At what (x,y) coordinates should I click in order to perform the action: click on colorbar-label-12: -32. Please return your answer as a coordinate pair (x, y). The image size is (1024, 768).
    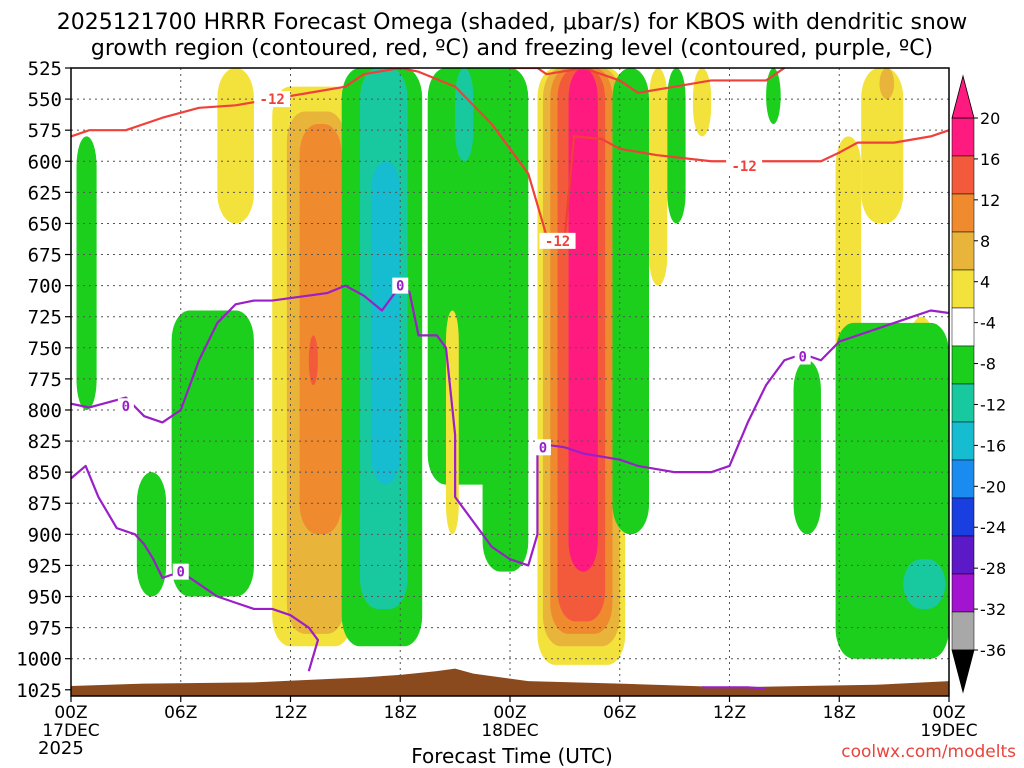
    Looking at the image, I should click on (993, 609).